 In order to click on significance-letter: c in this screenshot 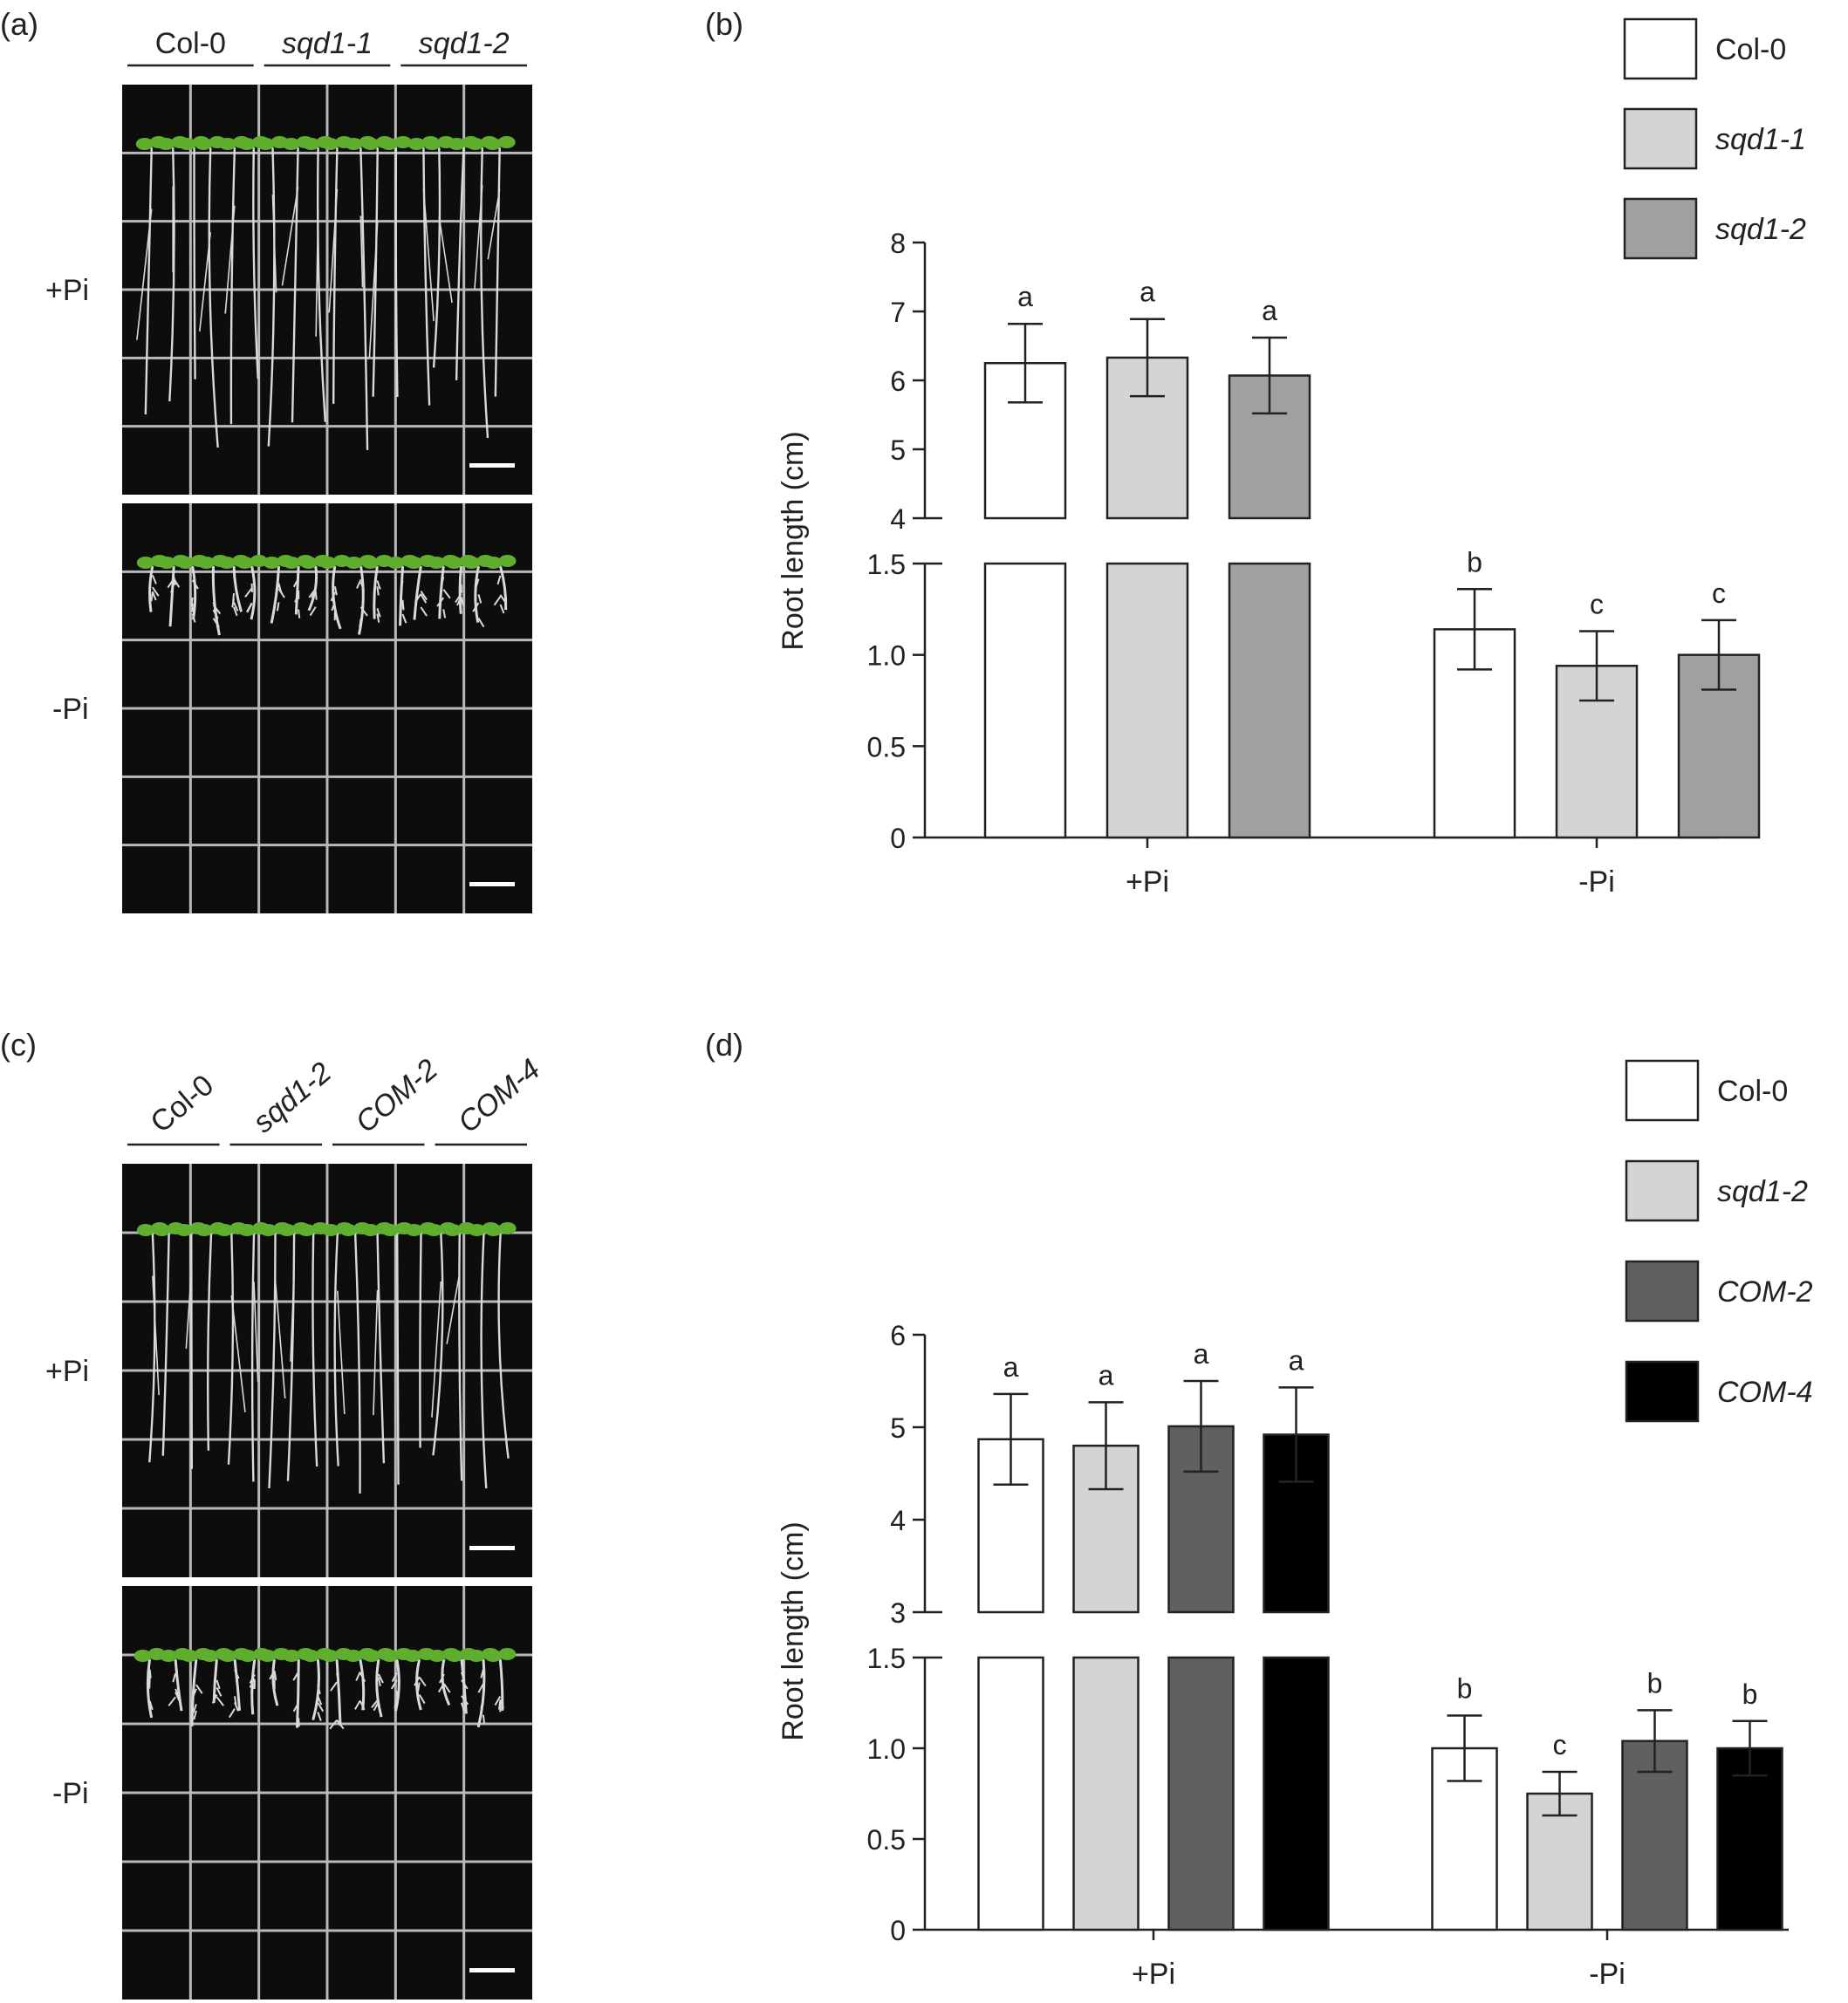, I will do `click(1597, 603)`.